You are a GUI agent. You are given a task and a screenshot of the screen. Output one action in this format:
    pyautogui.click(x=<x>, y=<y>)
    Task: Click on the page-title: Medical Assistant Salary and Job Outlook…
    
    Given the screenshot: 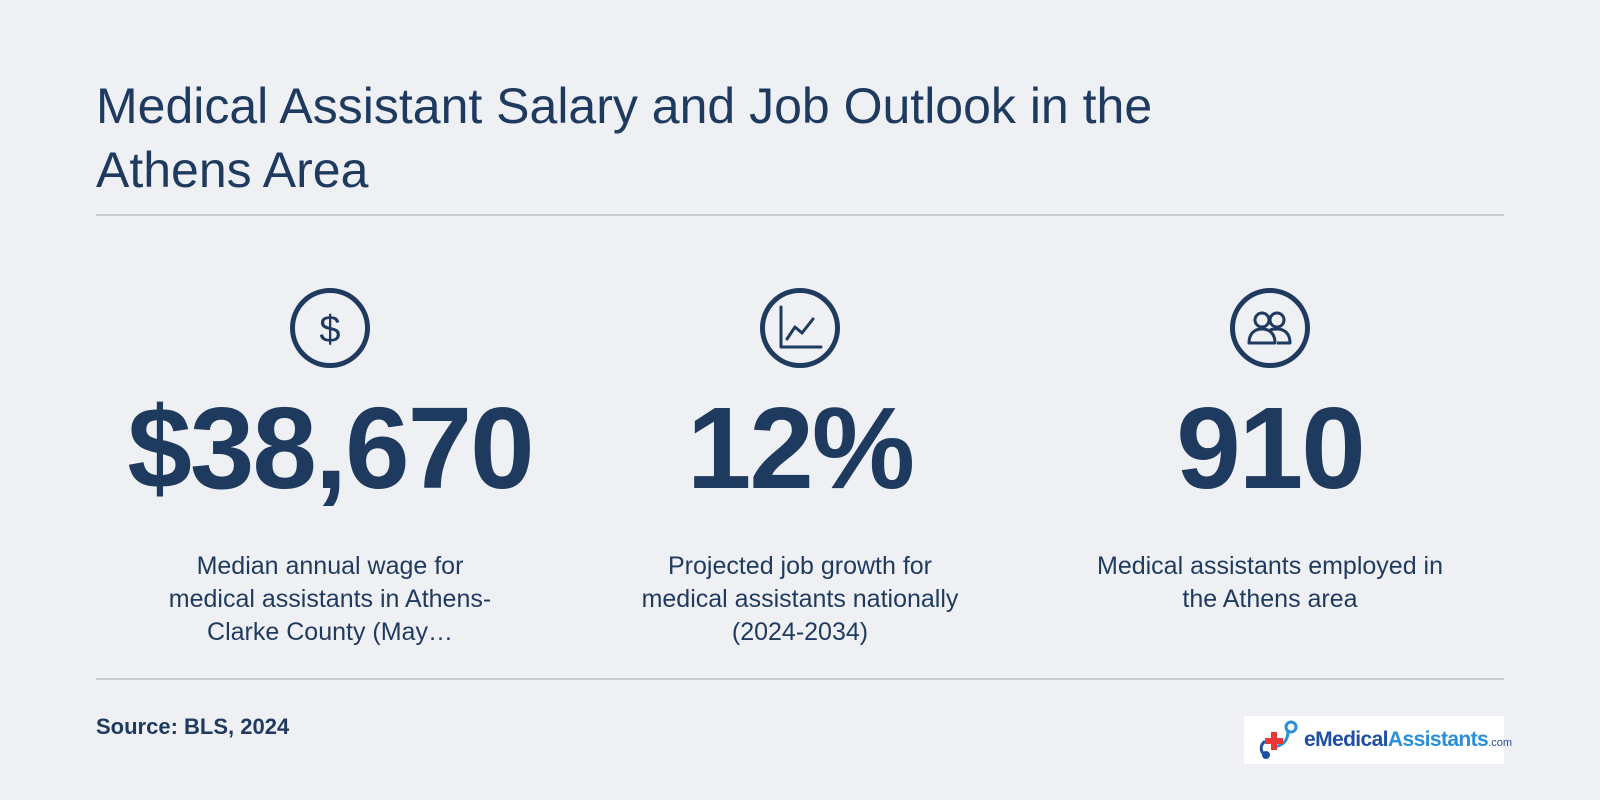 What is the action you would take?
    pyautogui.click(x=624, y=138)
    